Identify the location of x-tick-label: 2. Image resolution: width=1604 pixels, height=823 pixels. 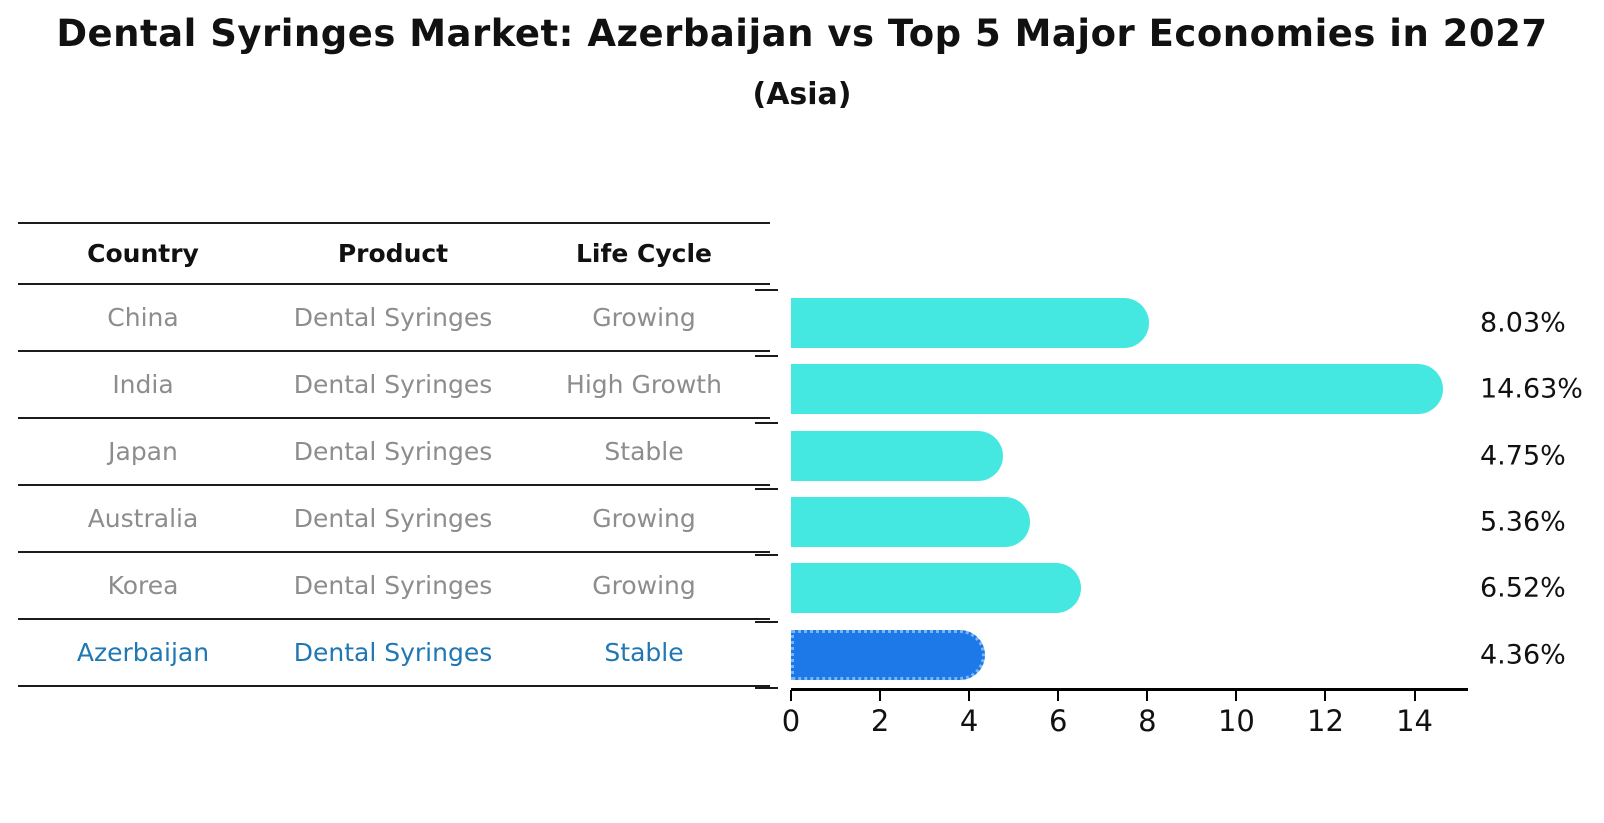
(880, 721).